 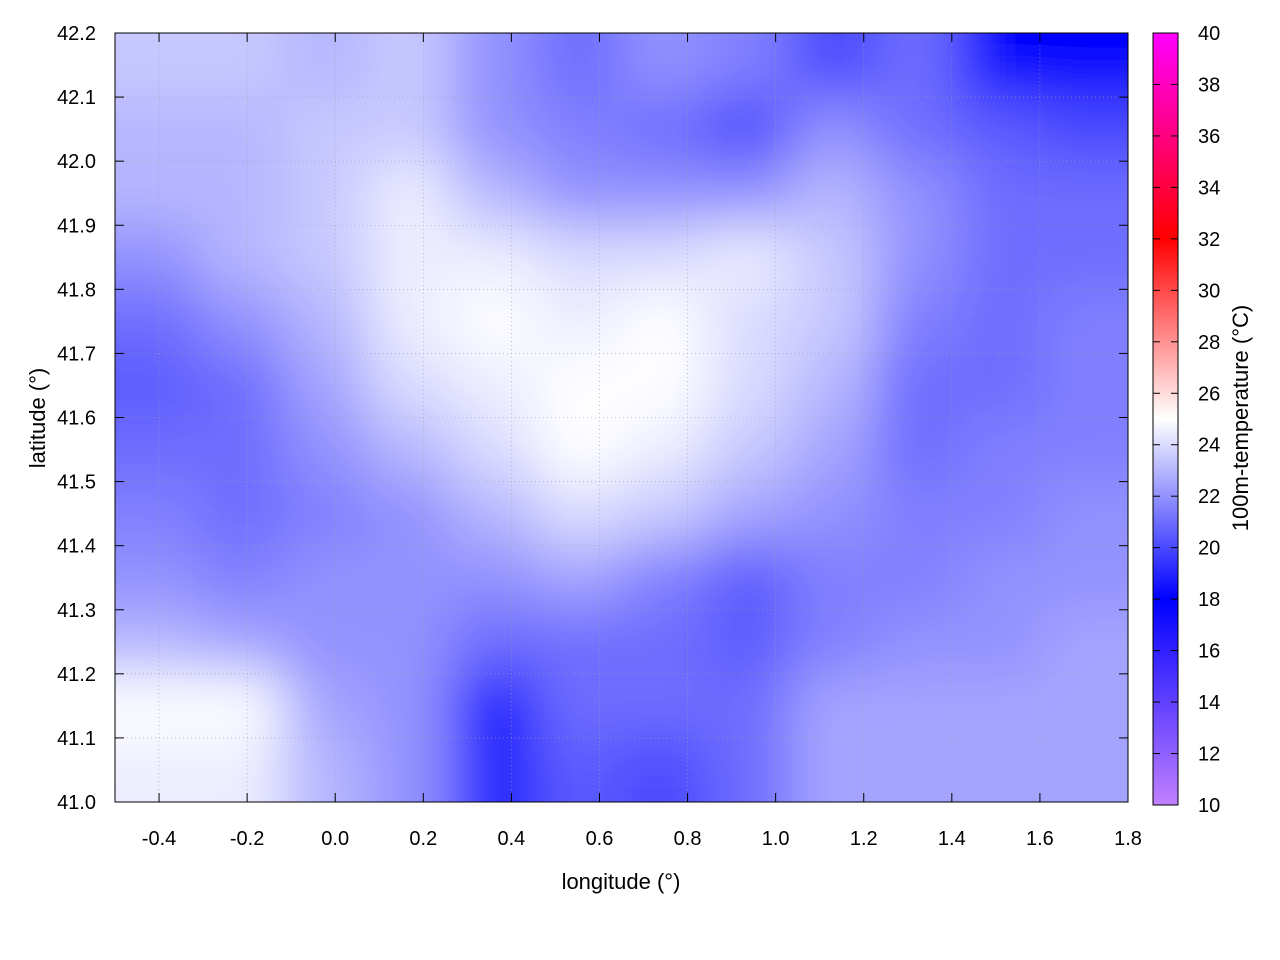 What do you see at coordinates (76, 34) in the screenshot?
I see `y-tick-label: 42.2` at bounding box center [76, 34].